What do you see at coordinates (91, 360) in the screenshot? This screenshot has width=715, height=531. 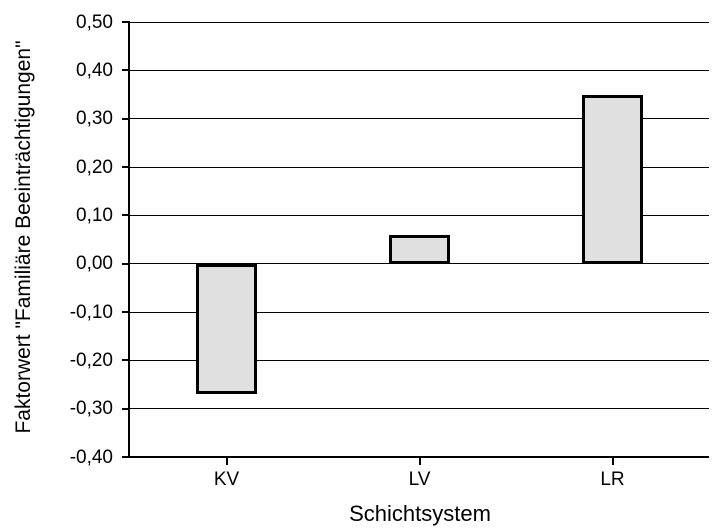 I see `y-tick-label: -0,20` at bounding box center [91, 360].